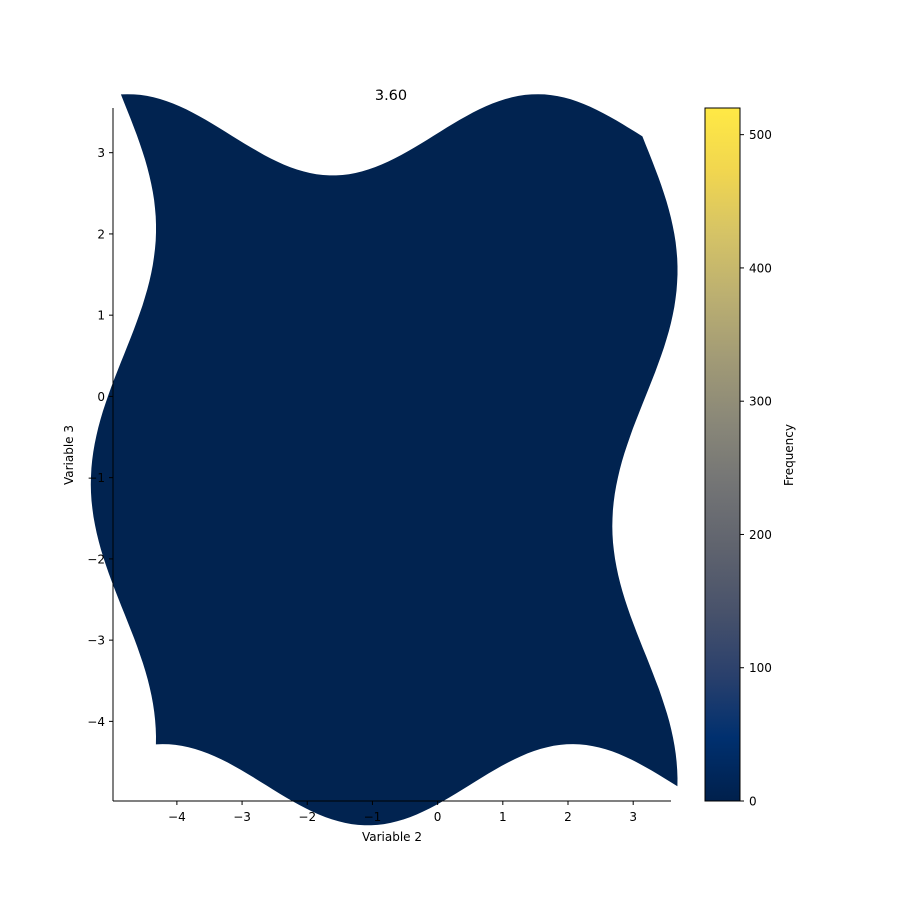 The image size is (900, 900). What do you see at coordinates (96, 478) in the screenshot?
I see `y-tick-label: −1` at bounding box center [96, 478].